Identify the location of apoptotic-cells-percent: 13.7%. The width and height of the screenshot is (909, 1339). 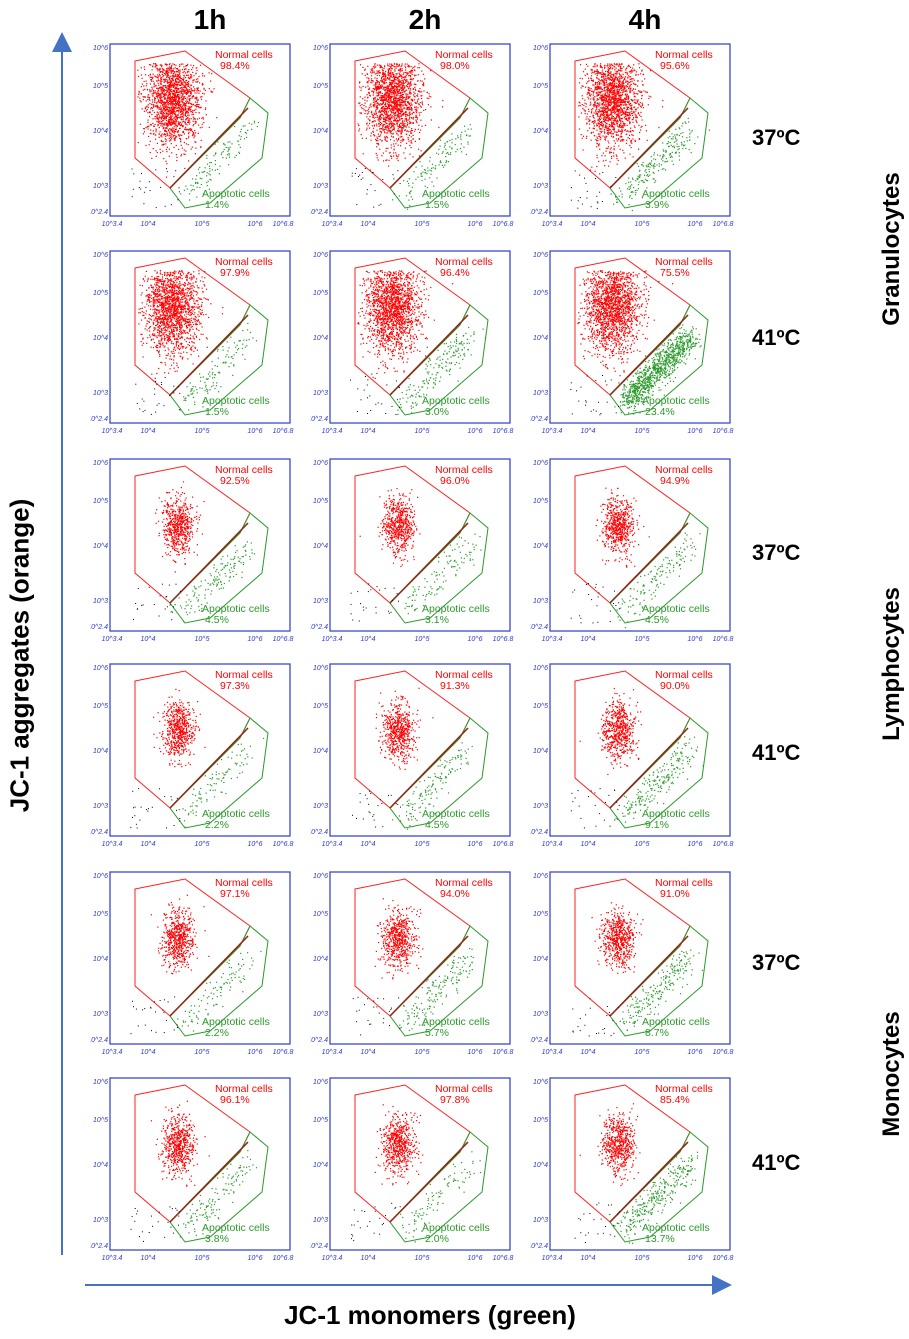
(660, 1239).